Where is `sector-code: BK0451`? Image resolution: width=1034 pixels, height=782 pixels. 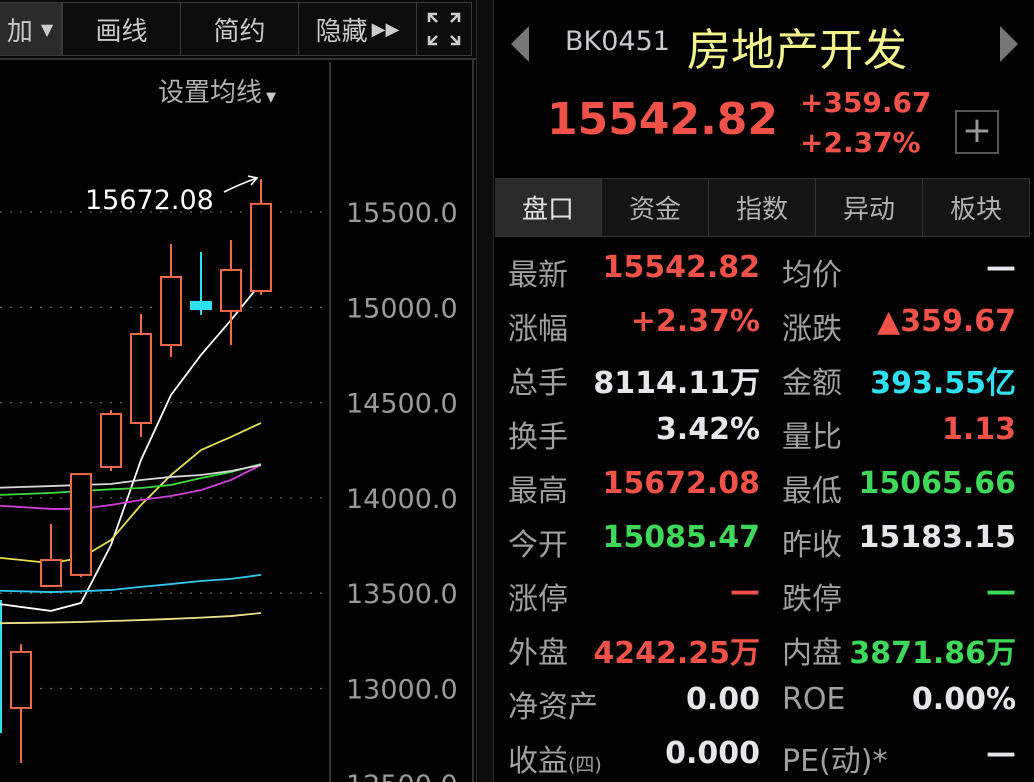 sector-code: BK0451 is located at coordinates (617, 41).